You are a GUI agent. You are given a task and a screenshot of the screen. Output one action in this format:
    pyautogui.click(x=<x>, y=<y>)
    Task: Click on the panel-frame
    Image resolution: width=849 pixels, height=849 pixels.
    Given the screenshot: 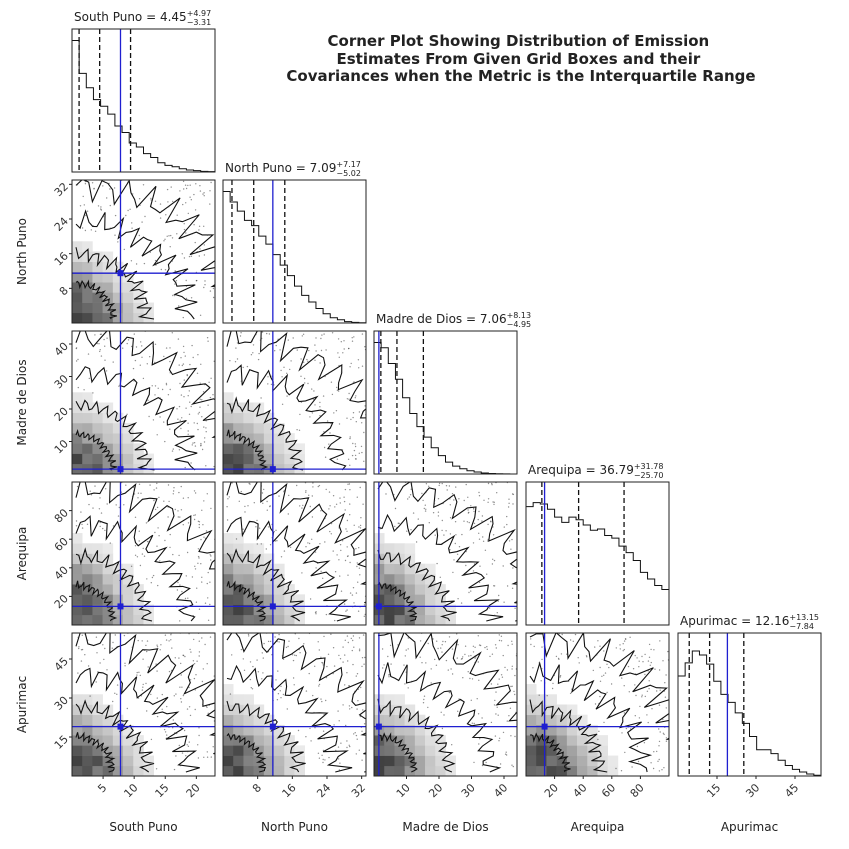 What is the action you would take?
    pyautogui.click(x=445, y=402)
    